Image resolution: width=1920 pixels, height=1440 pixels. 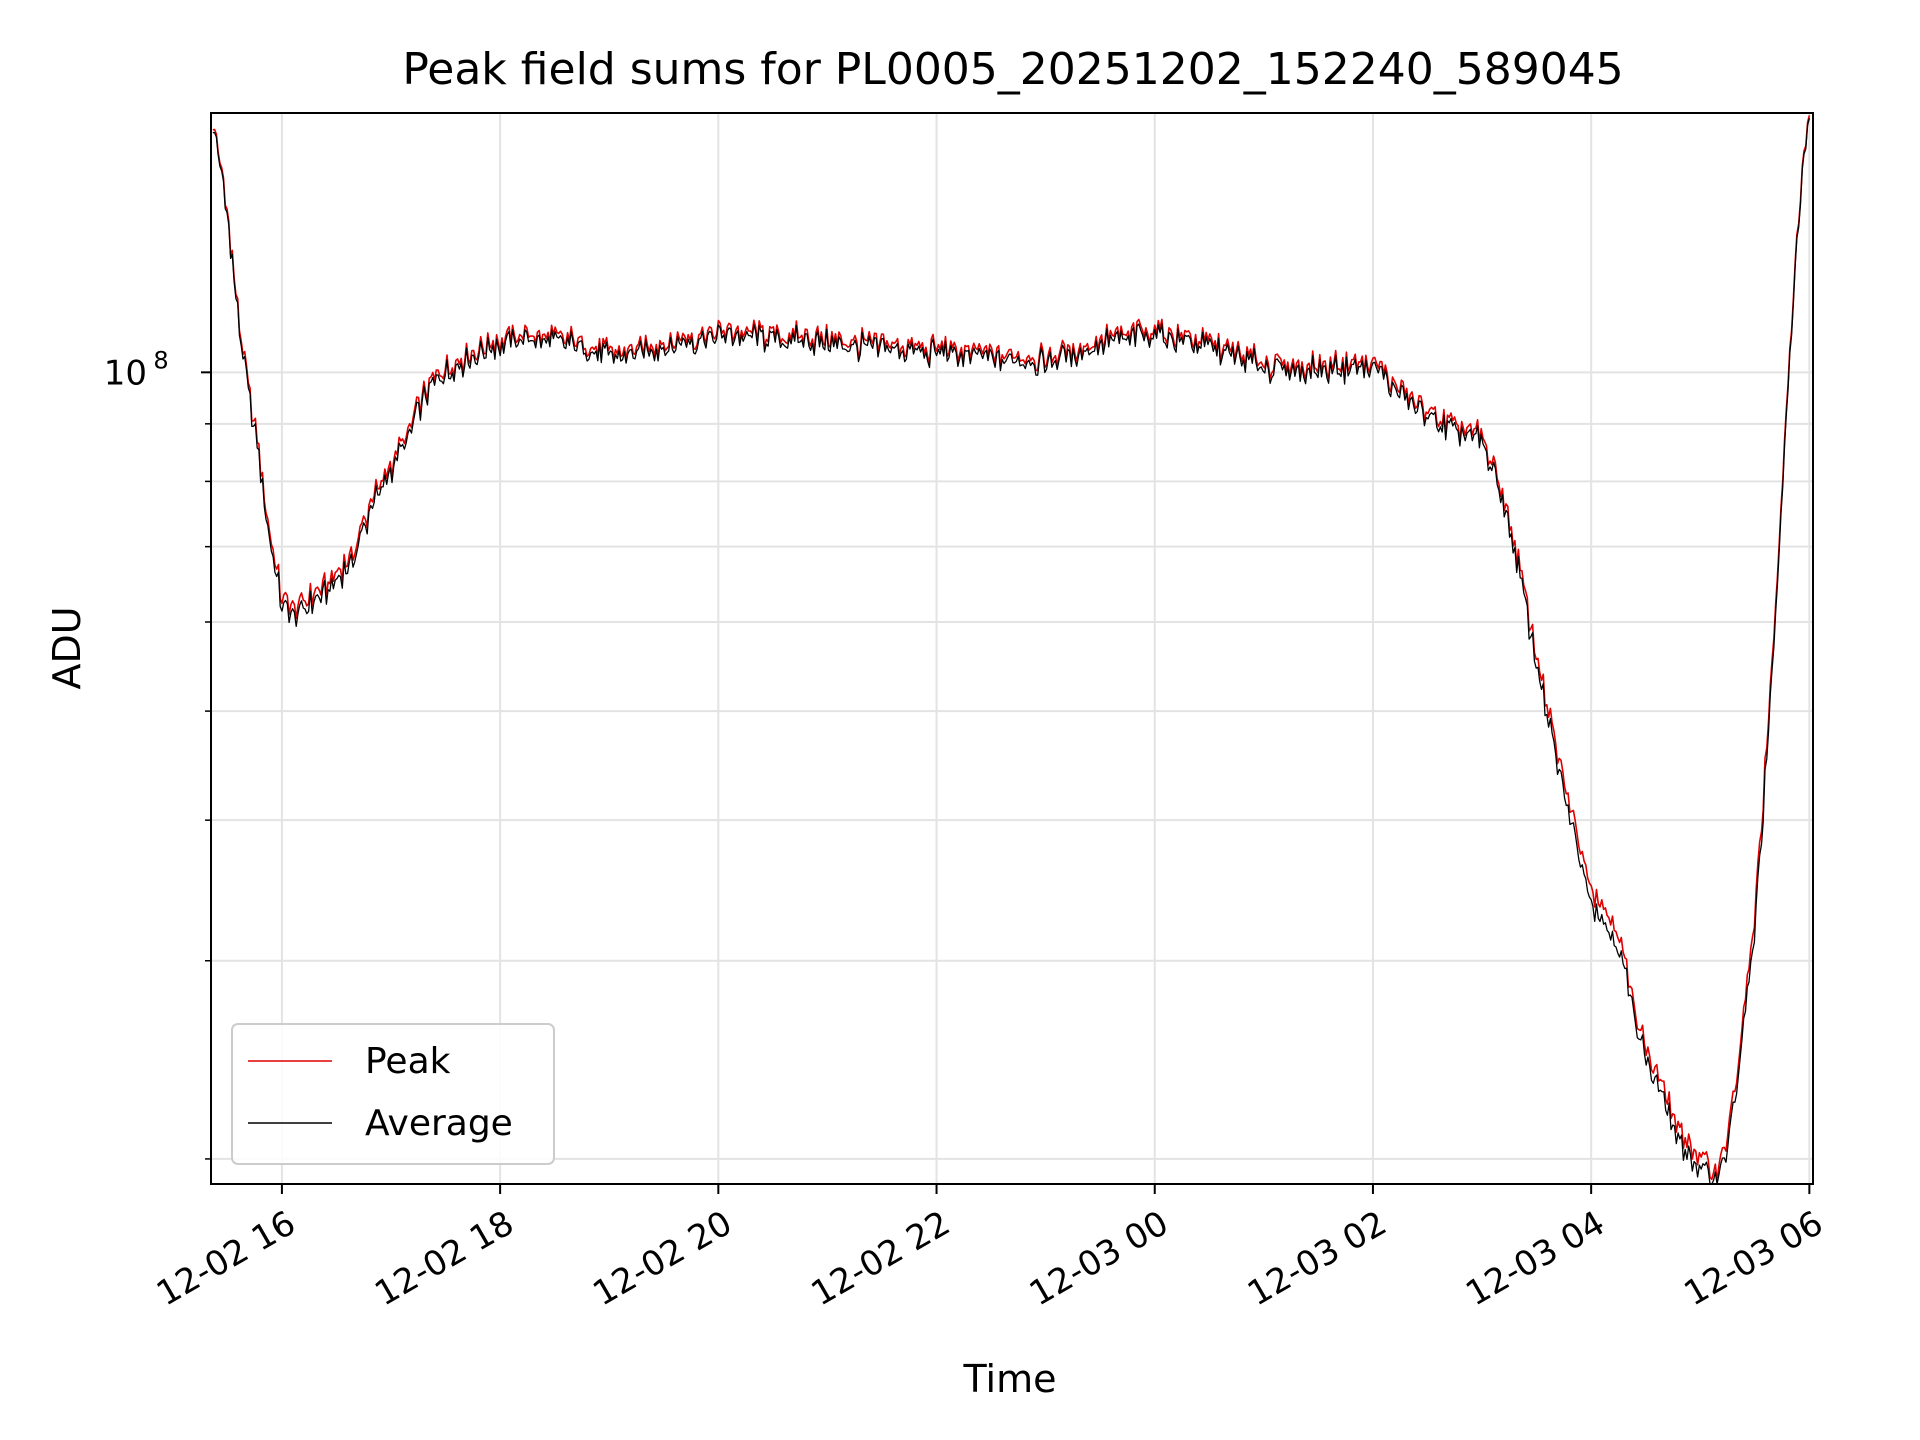 I want to click on legend-box, so click(x=393, y=1094).